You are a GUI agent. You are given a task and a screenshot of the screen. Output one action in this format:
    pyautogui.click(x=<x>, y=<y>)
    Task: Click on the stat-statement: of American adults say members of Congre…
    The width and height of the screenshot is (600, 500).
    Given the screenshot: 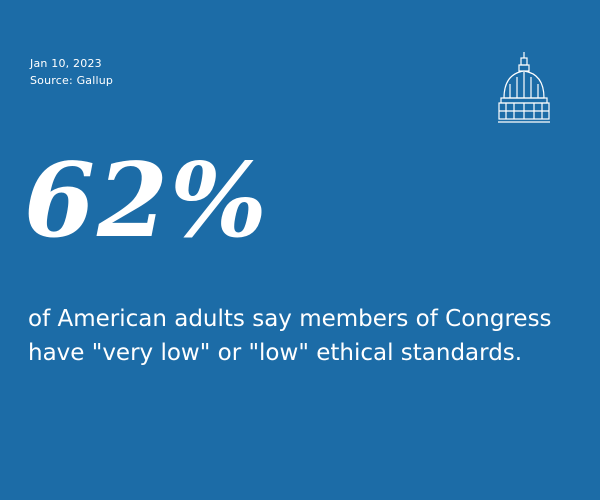 What is the action you would take?
    pyautogui.click(x=290, y=336)
    